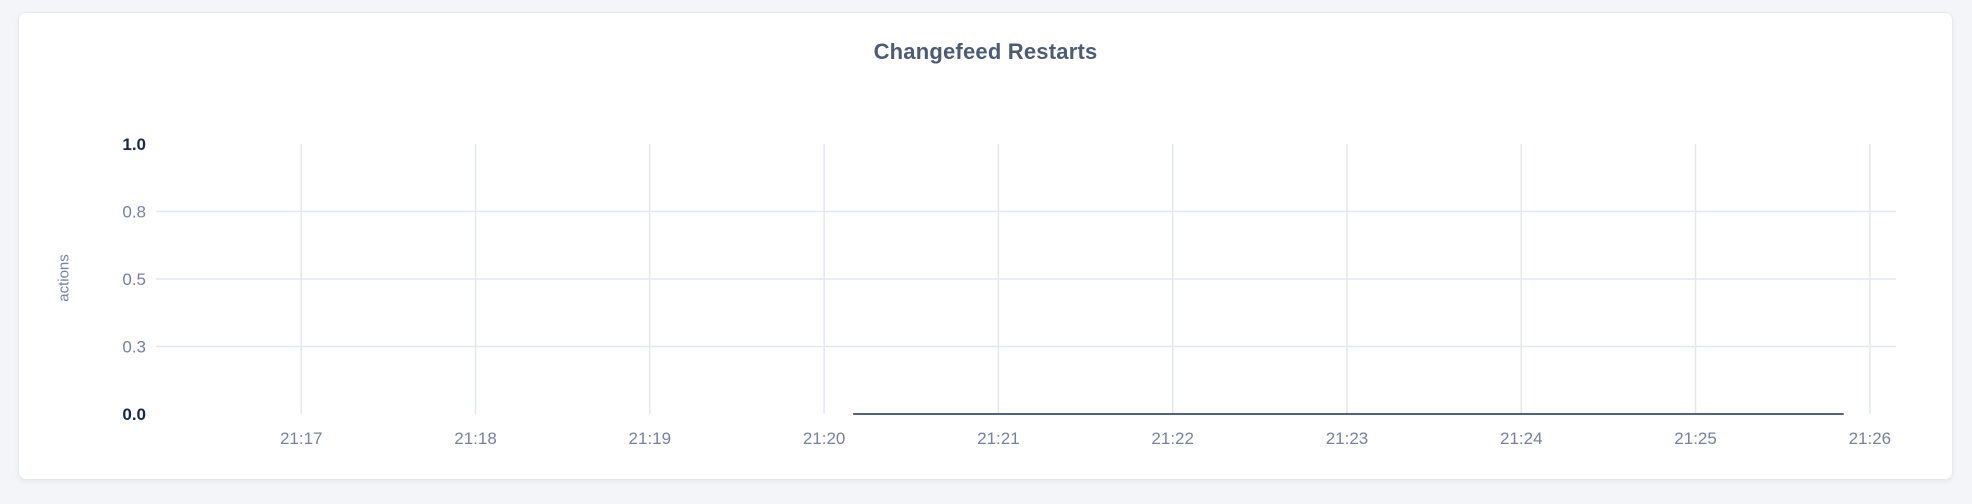  I want to click on x-tick-label: 21:23, so click(1347, 438).